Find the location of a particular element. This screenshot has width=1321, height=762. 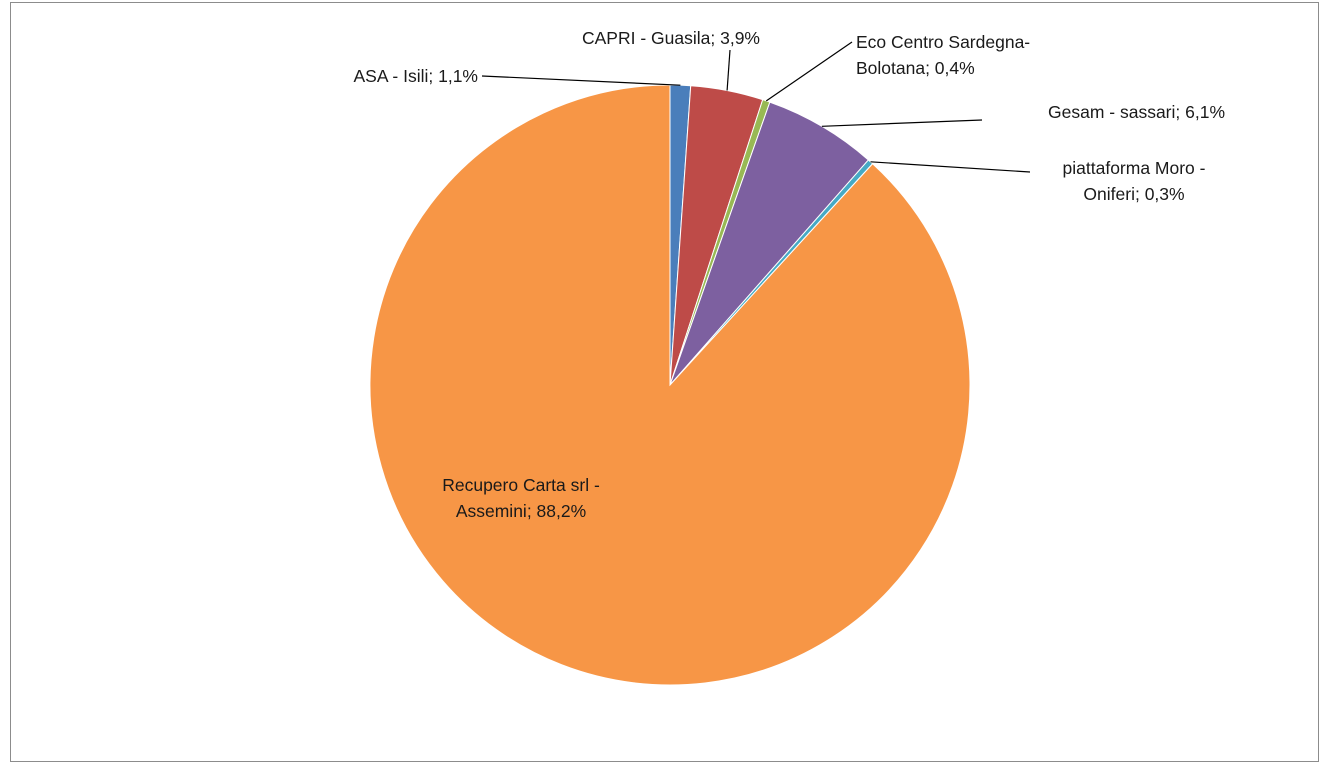

data-label-1: ASA - Isili; 1,1% is located at coordinates (416, 76).